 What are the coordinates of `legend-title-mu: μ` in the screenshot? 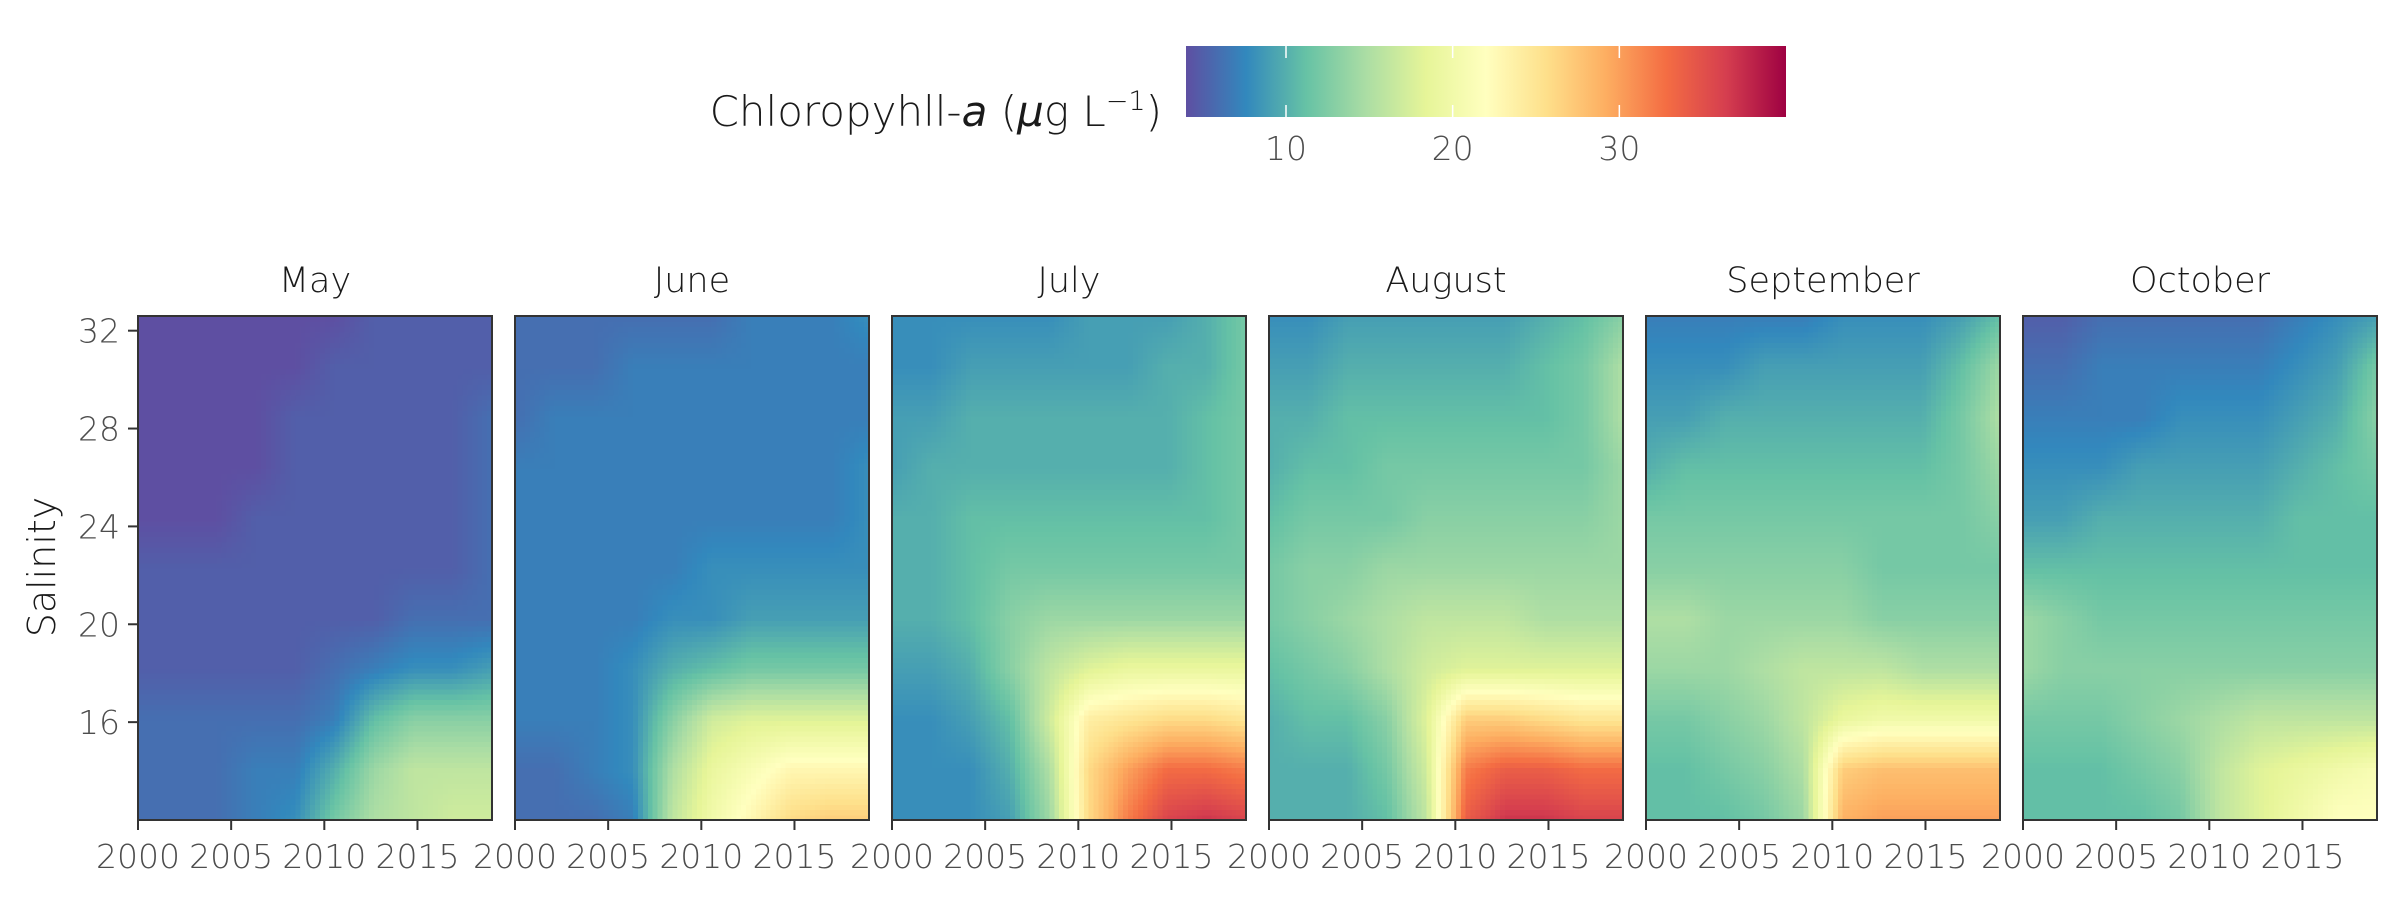 It's located at (1030, 111).